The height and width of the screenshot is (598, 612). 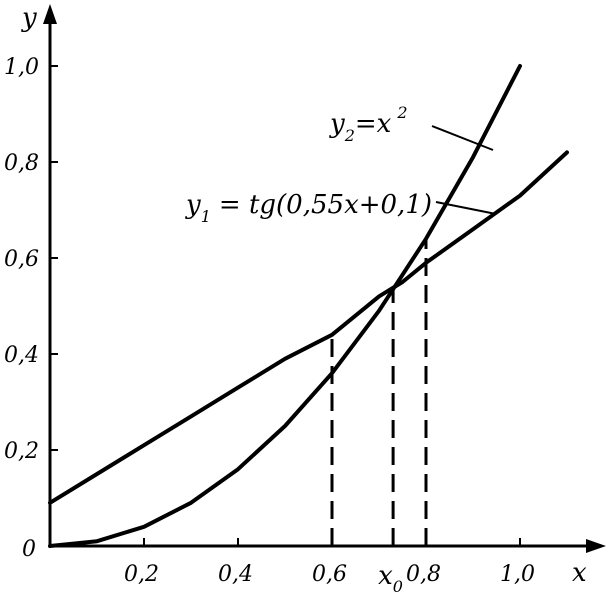 I want to click on x-axis-label: x, so click(x=579, y=573).